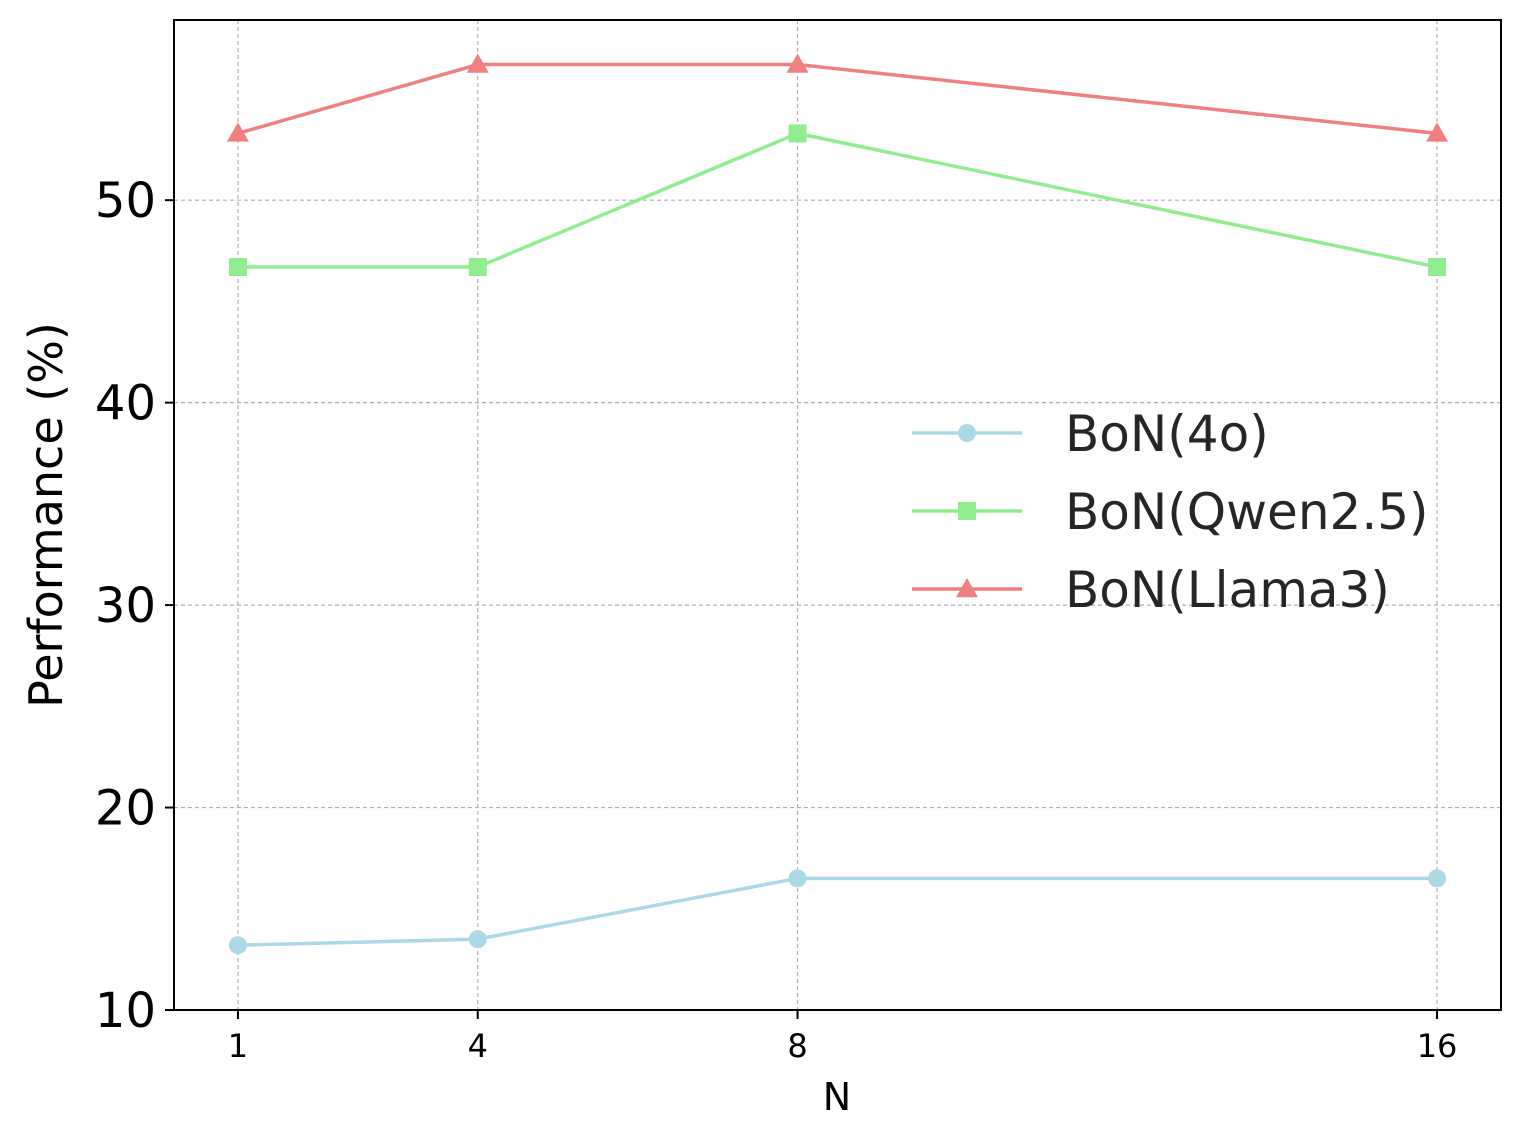 The image size is (1523, 1139). I want to click on x-axis-ticks: 1 4 8 16, so click(843, 1037).